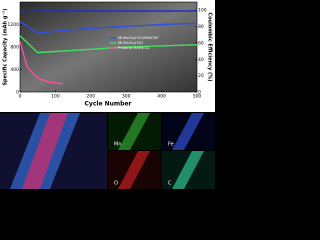  What do you see at coordinates (14, 48) in the screenshot?
I see `y-tick-label: 800` at bounding box center [14, 48].